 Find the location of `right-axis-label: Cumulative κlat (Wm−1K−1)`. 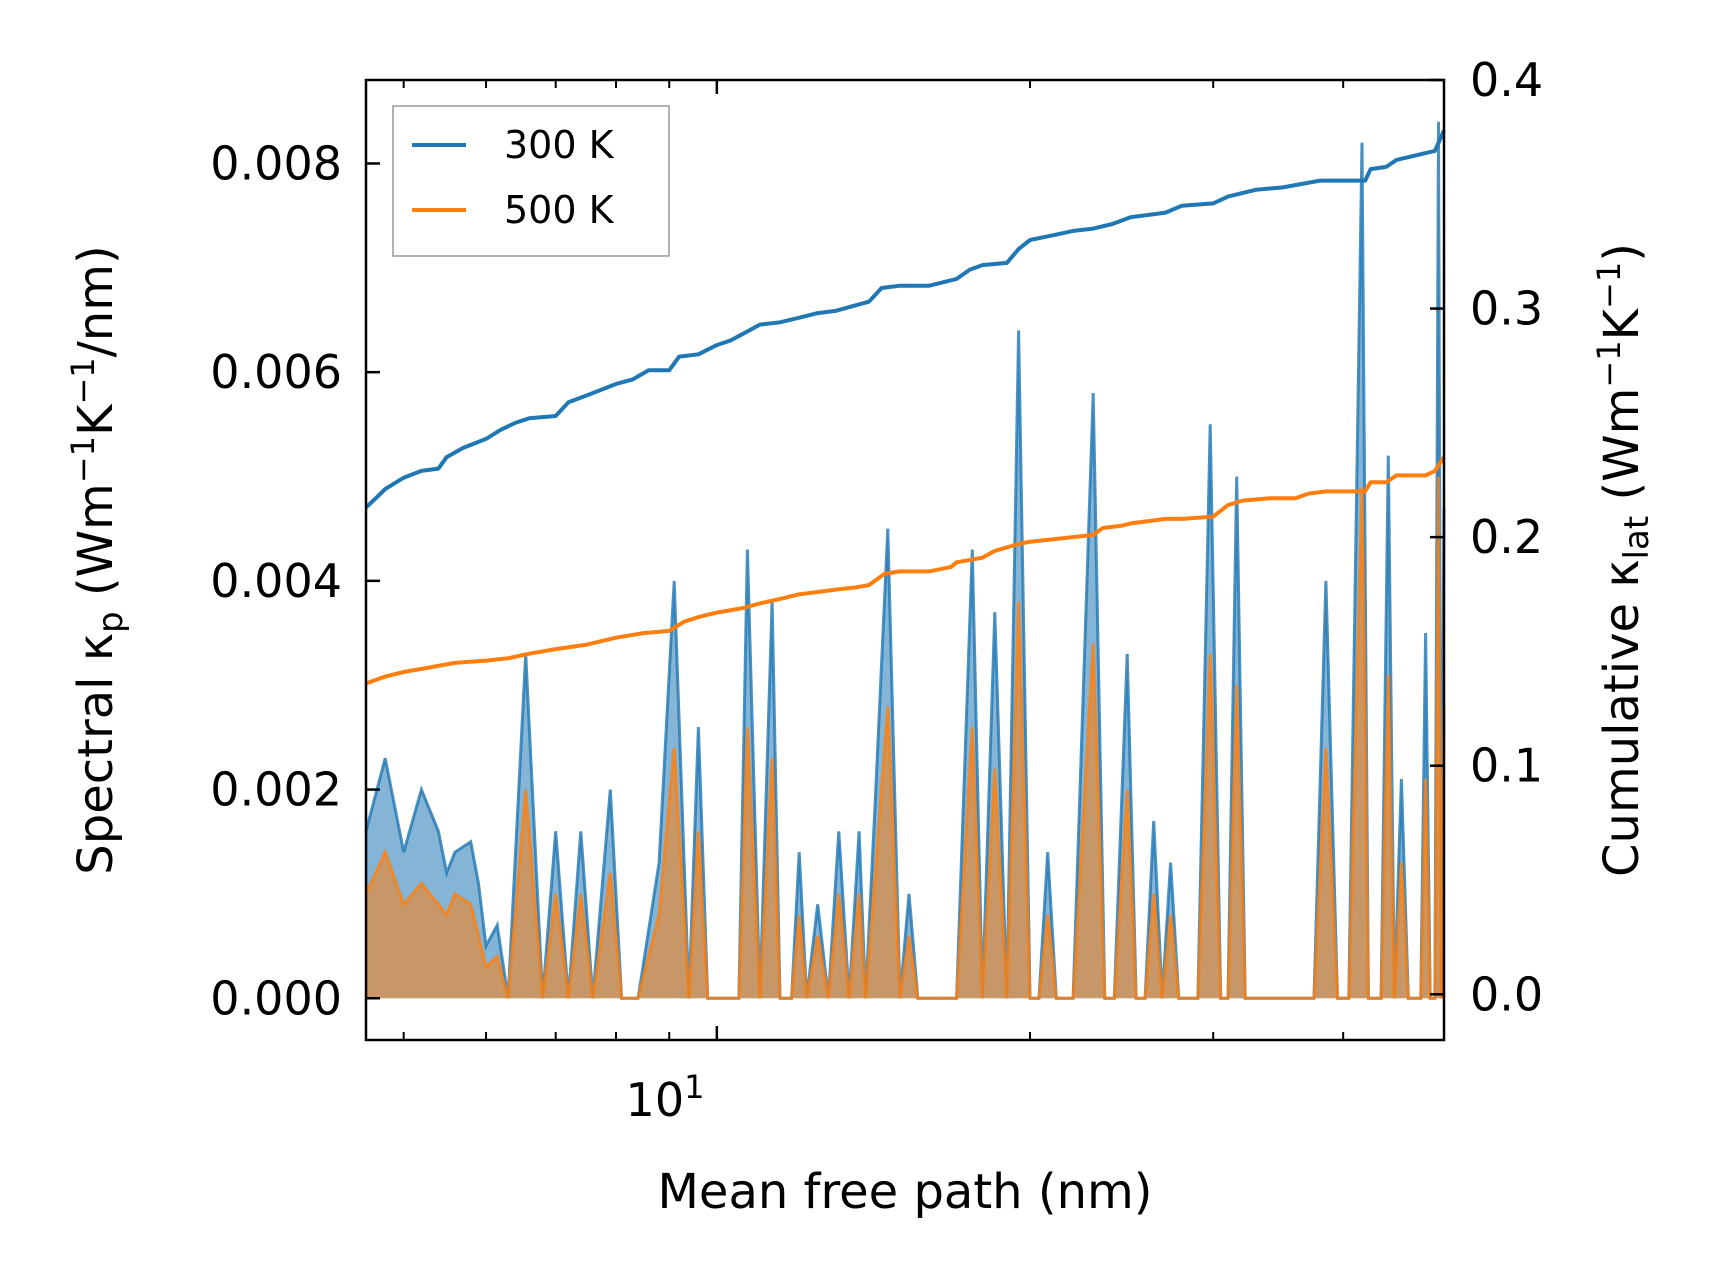

right-axis-label: Cumulative κlat (Wm−1K−1) is located at coordinates (1623, 560).